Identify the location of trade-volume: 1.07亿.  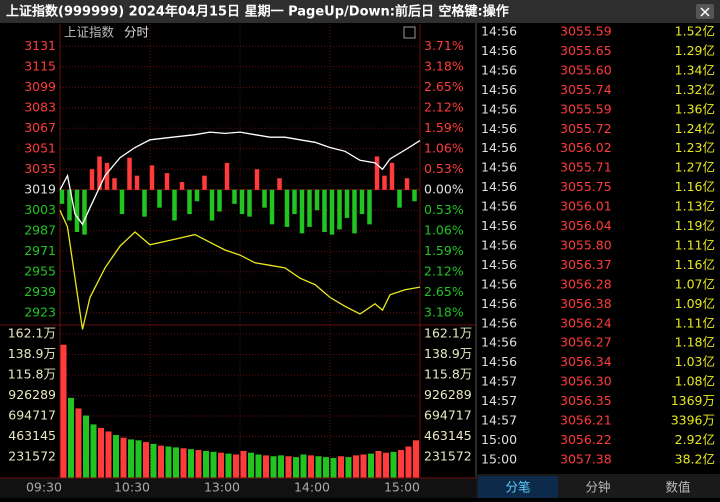
(695, 283).